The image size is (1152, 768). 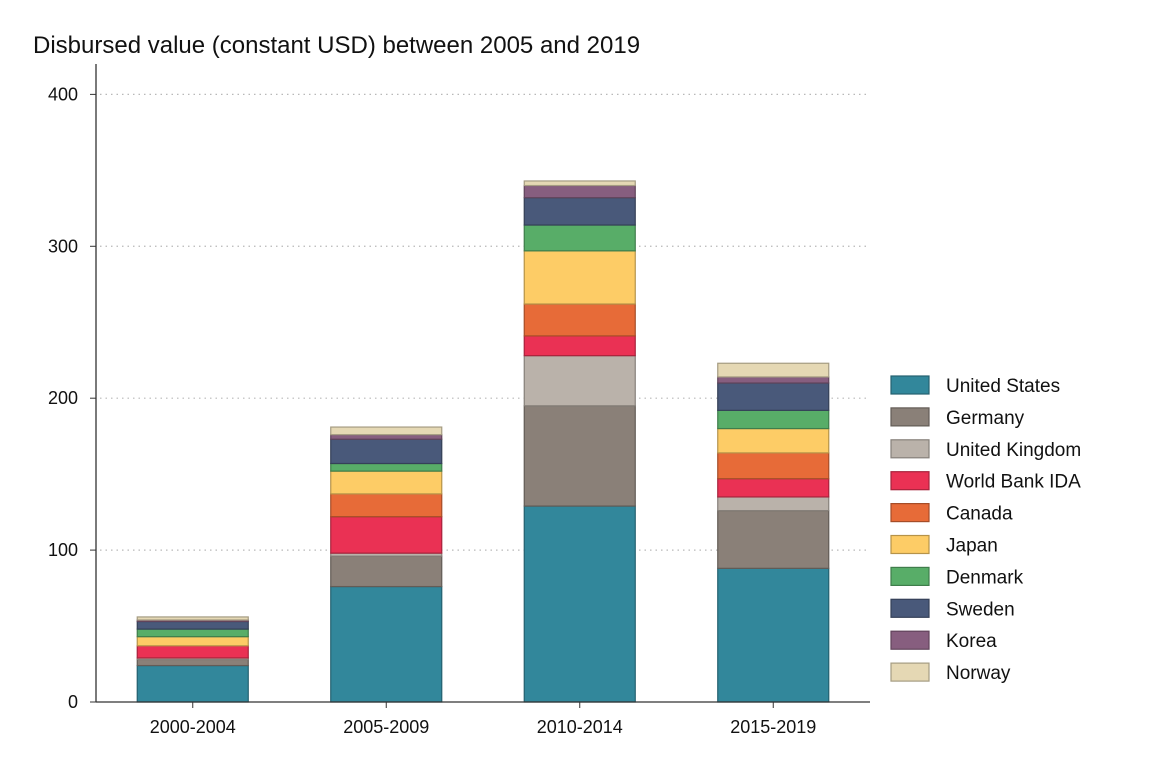 I want to click on legend-label: Denmark, so click(x=985, y=577).